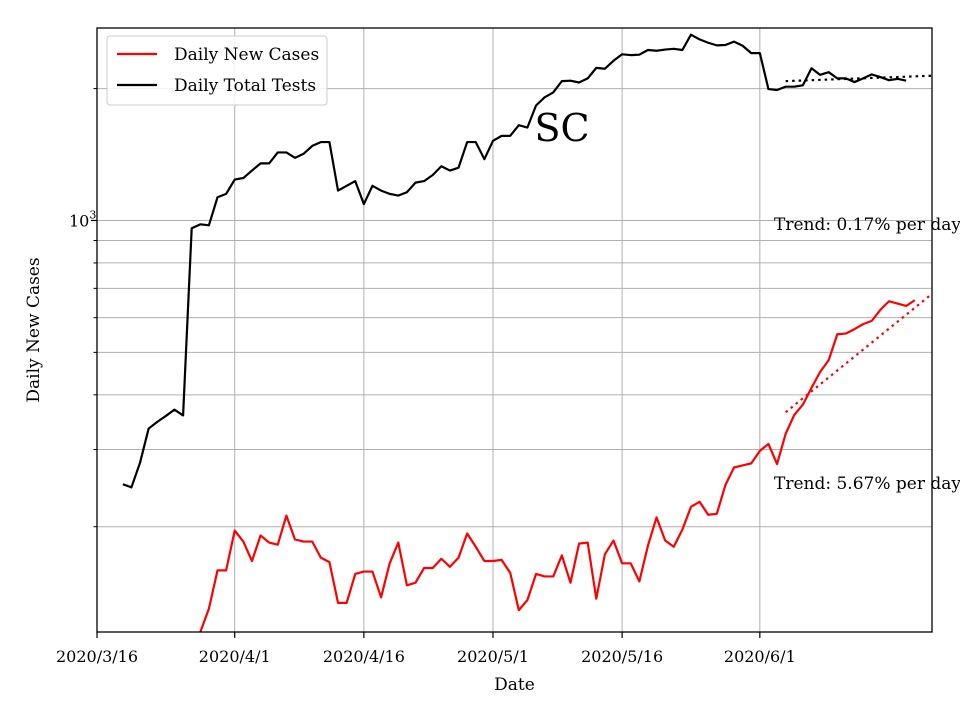  I want to click on legend-label-cases: Daily New Cases, so click(246, 55).